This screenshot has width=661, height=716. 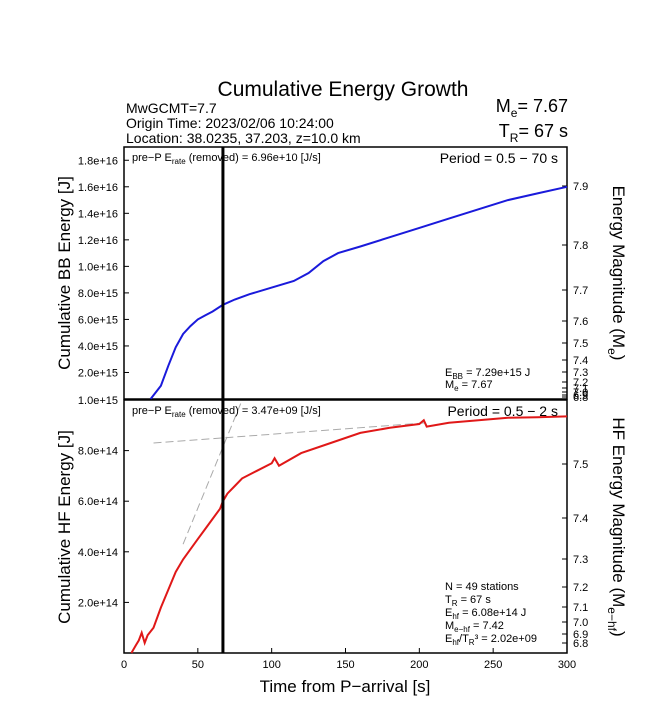 I want to click on hf-note-ratio: Ehf/TR³ = 2.02e+09, so click(x=491, y=640).